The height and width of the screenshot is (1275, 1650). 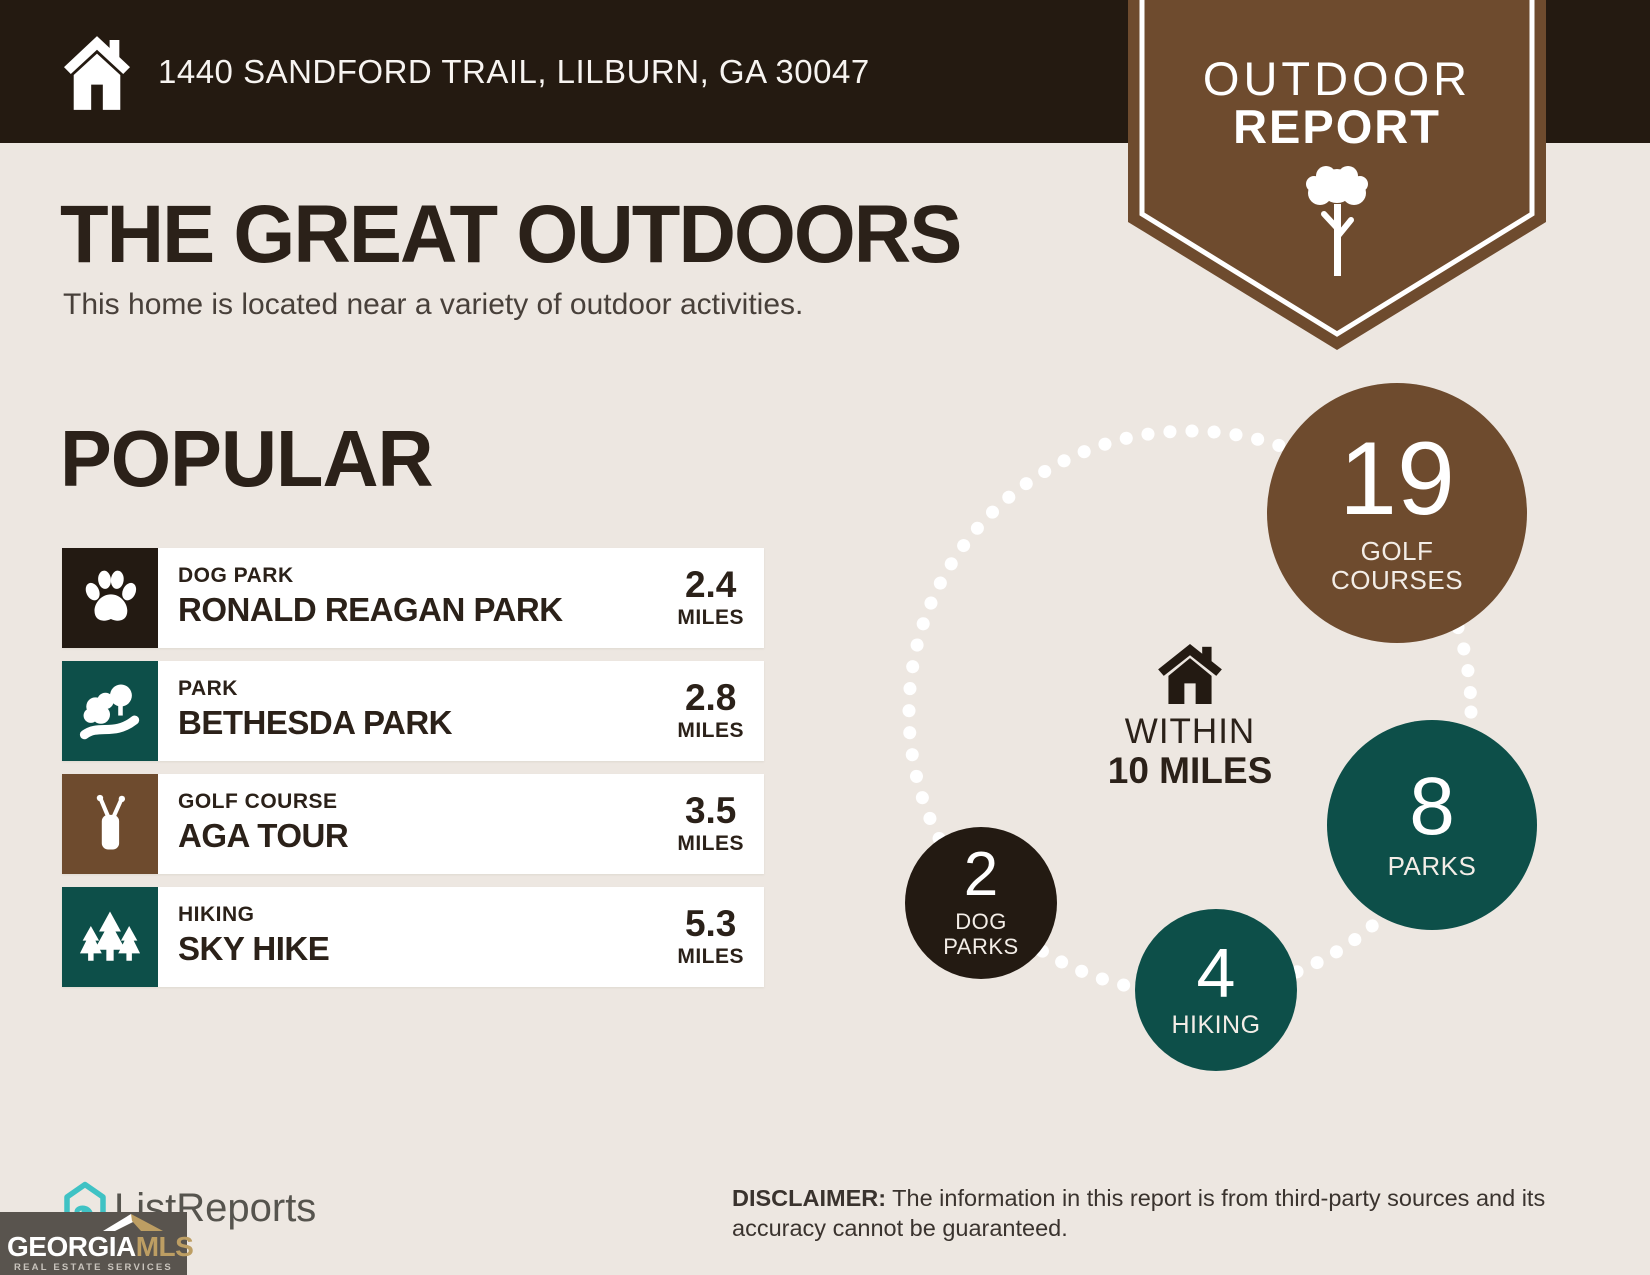 I want to click on dog-parks-label: DOG PARKS, so click(x=981, y=934).